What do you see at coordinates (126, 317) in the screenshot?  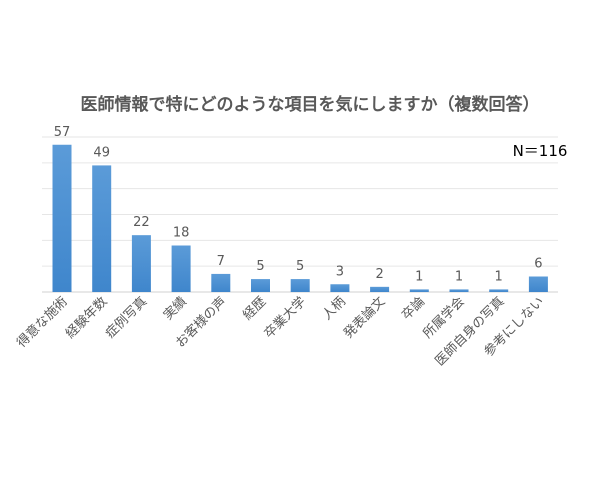 I see `category-label: 症例写真` at bounding box center [126, 317].